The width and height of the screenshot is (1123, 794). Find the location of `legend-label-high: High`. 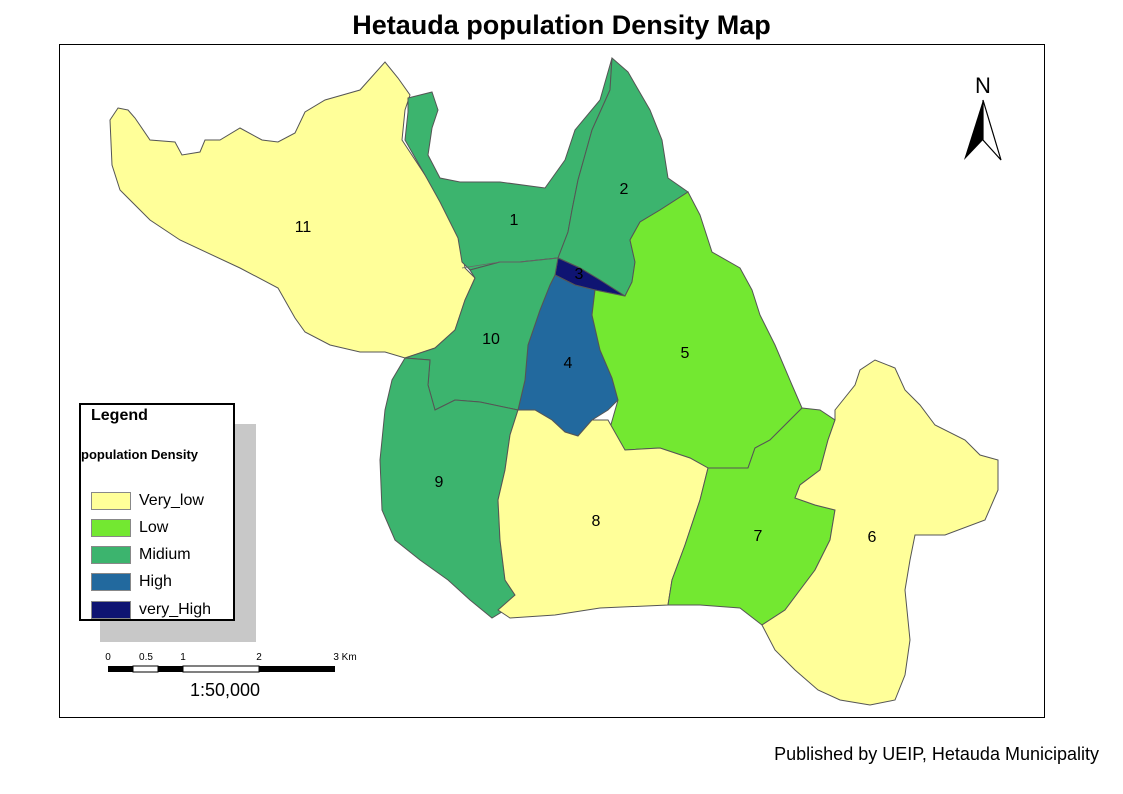

legend-label-high: High is located at coordinates (155, 581).